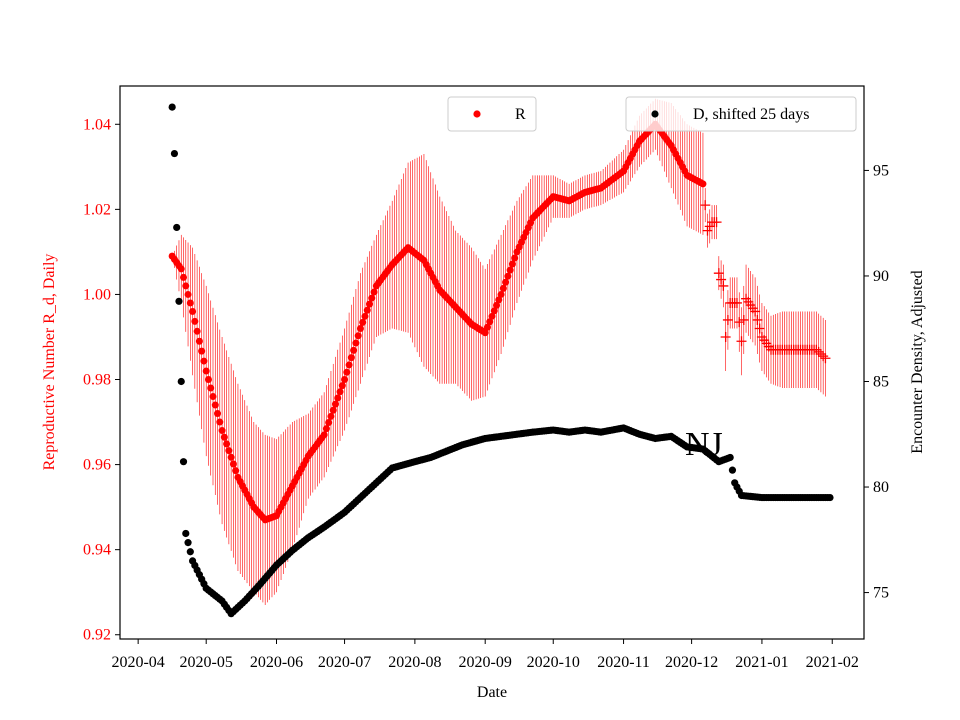 This screenshot has width=960, height=720. Describe the element at coordinates (881, 170) in the screenshot. I see `right-y-tick-label: 95` at that location.